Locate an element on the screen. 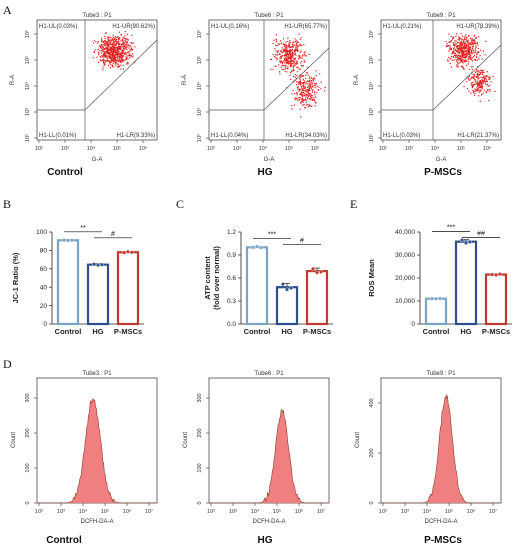 Image resolution: width=522 pixels, height=550 pixels. hist-y-tick-label: 300 is located at coordinates (28, 397).